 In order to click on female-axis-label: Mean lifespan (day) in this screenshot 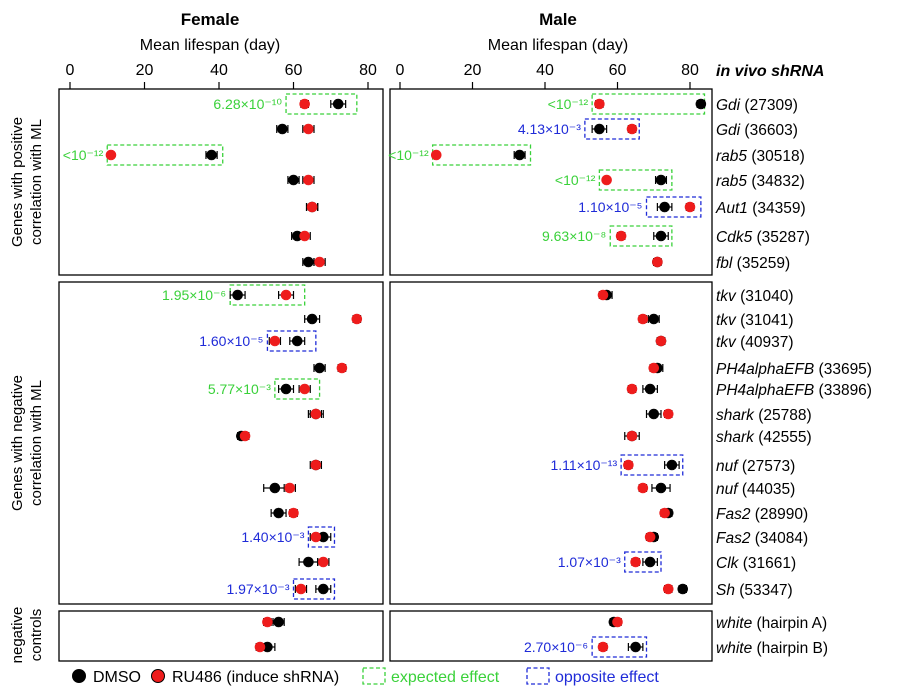, I will do `click(210, 45)`.